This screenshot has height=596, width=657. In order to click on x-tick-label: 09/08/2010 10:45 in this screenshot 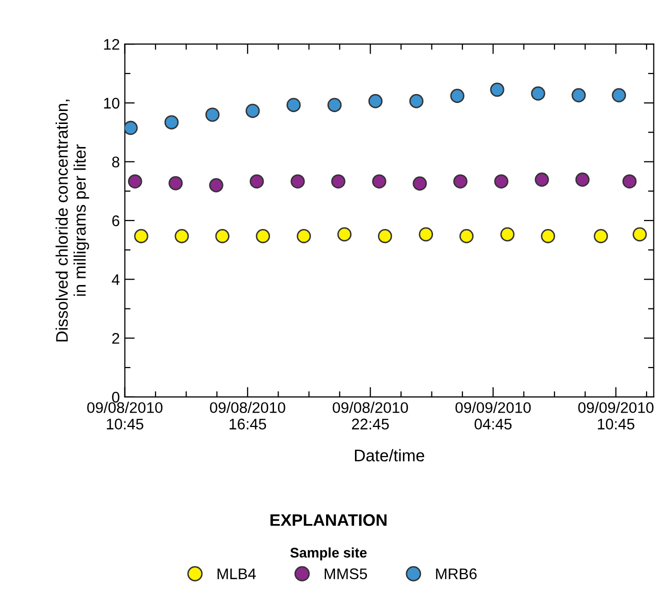, I will do `click(124, 416)`.